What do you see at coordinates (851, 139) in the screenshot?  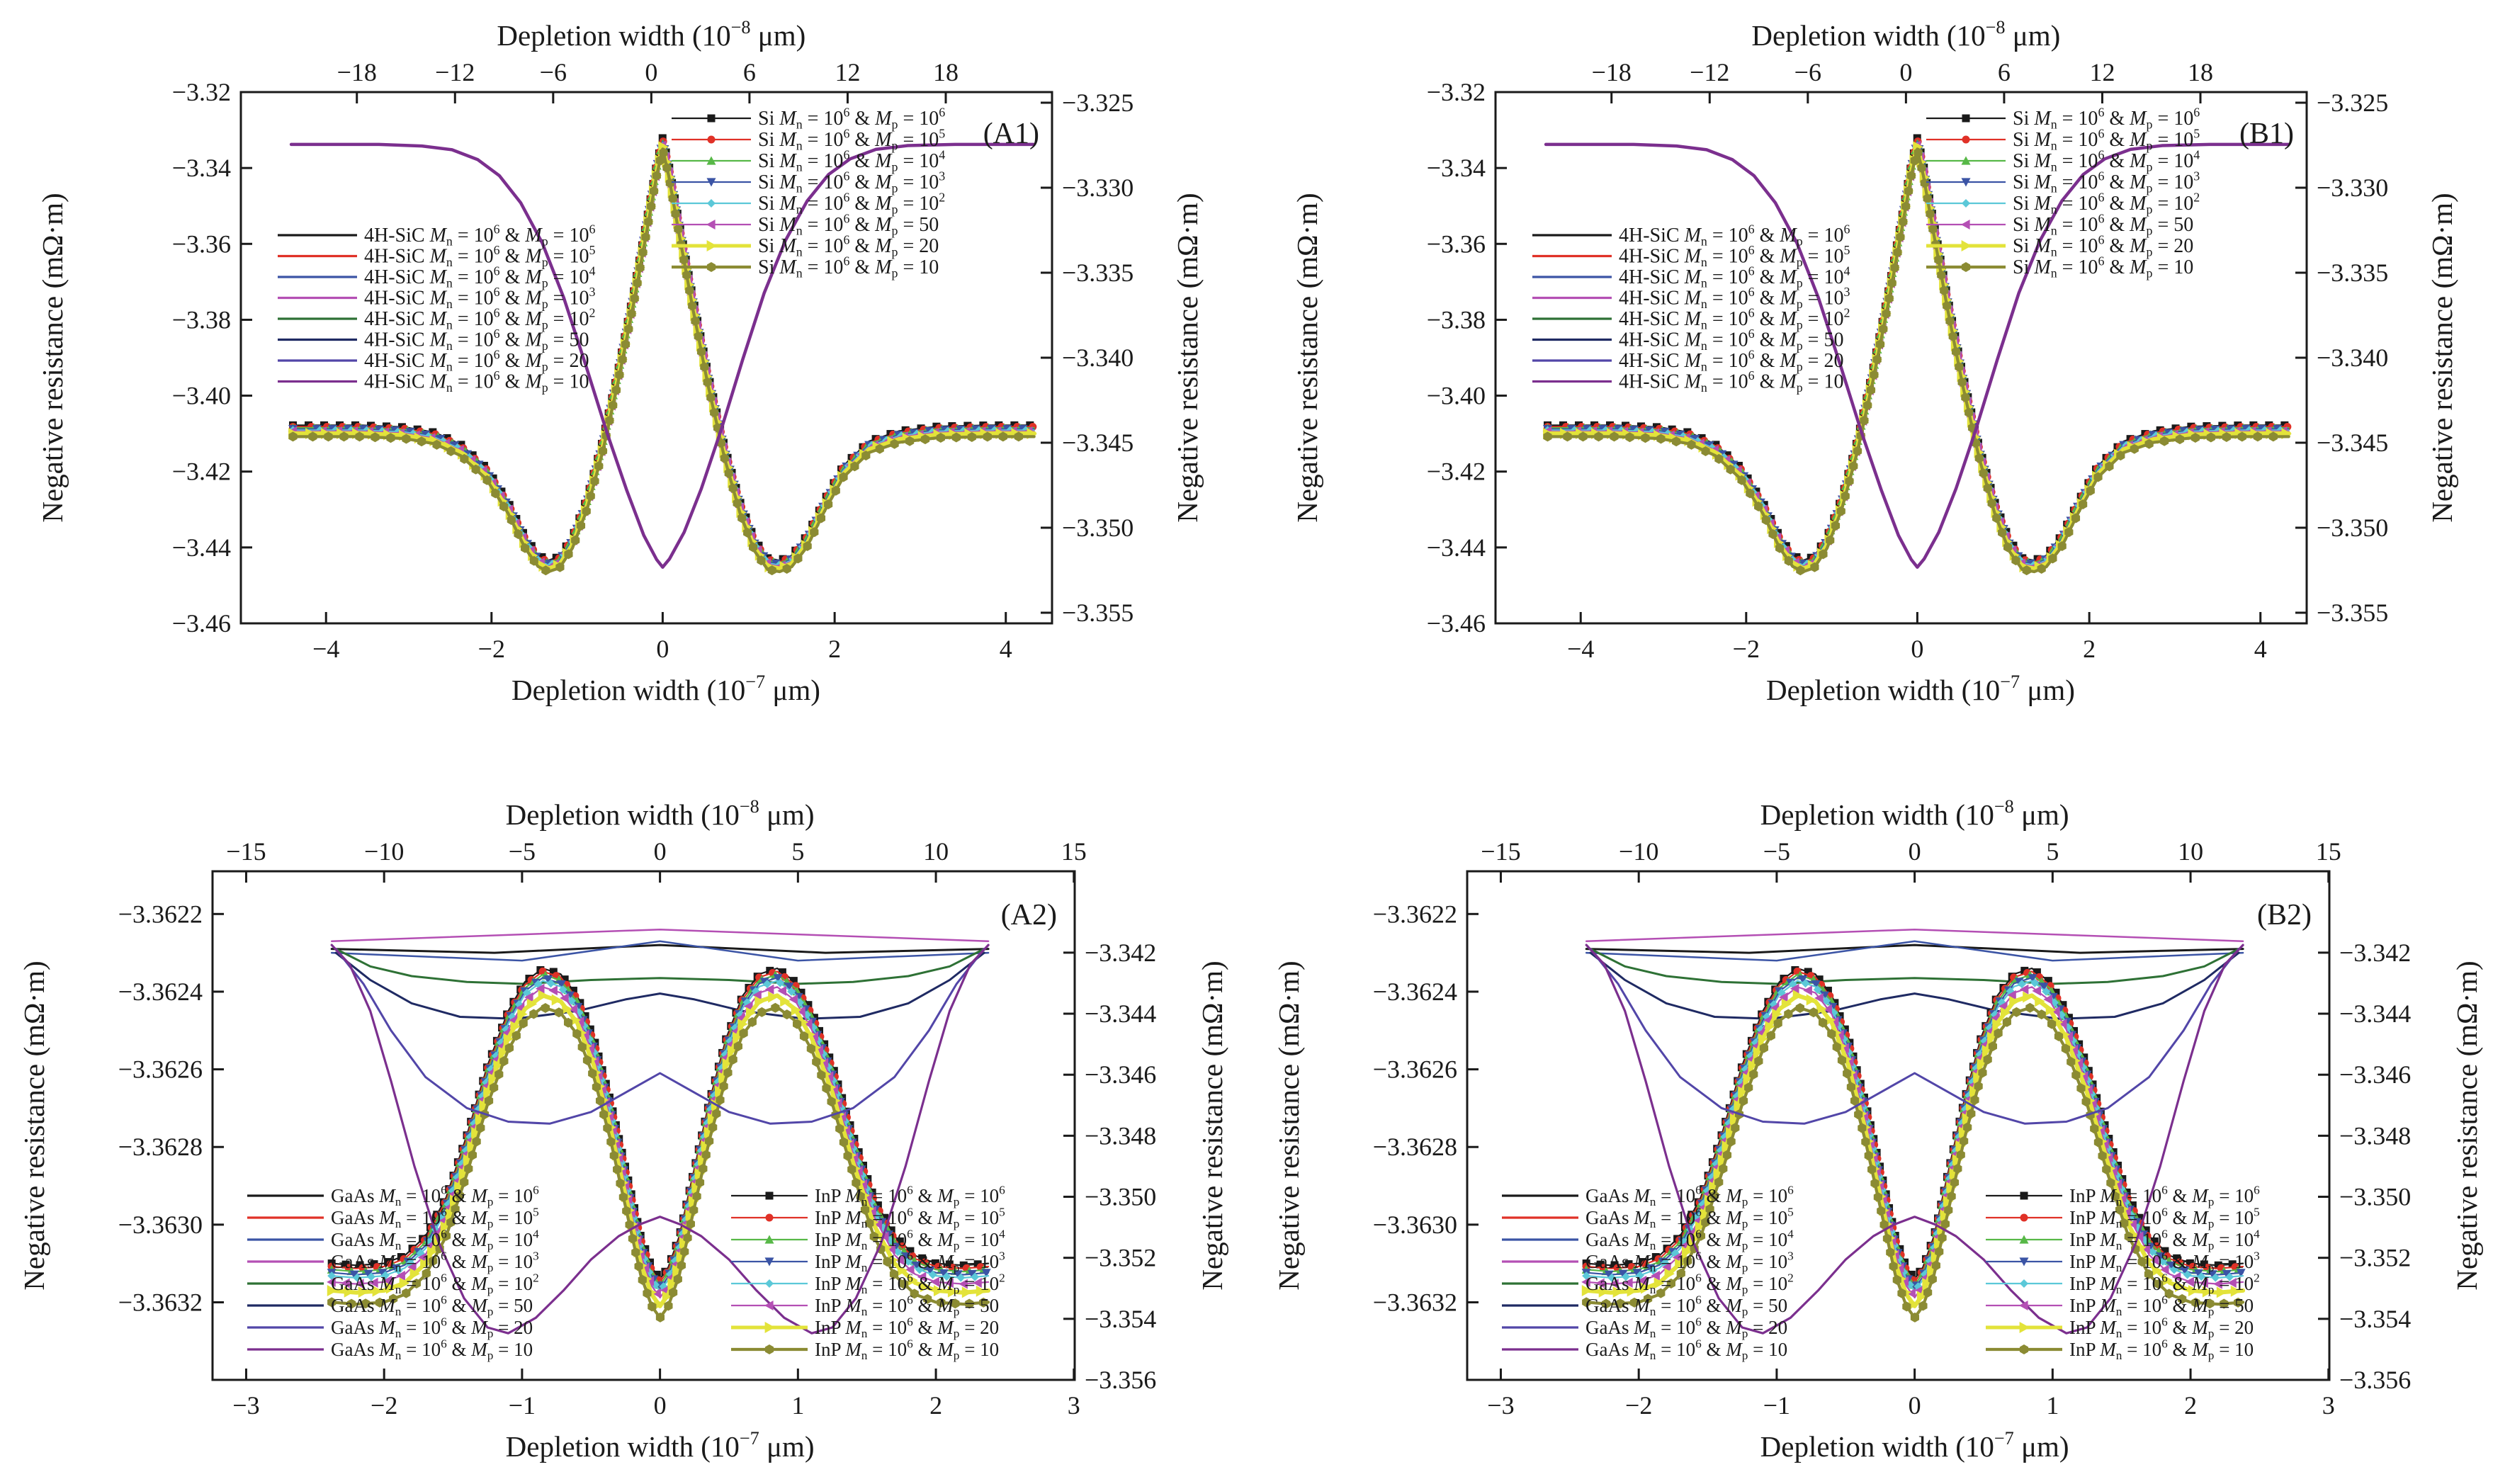 I see `legend-entry-label: Si Mn = 106 & Mp = 105` at bounding box center [851, 139].